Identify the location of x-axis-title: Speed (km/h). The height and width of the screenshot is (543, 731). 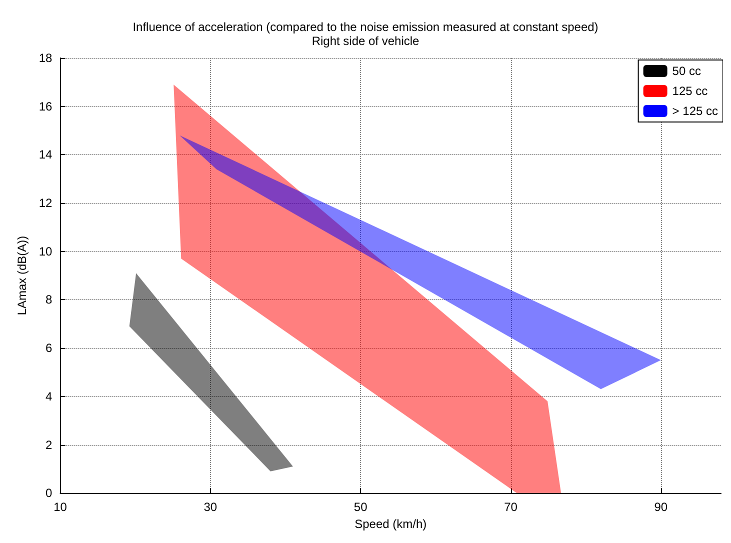
(390, 524).